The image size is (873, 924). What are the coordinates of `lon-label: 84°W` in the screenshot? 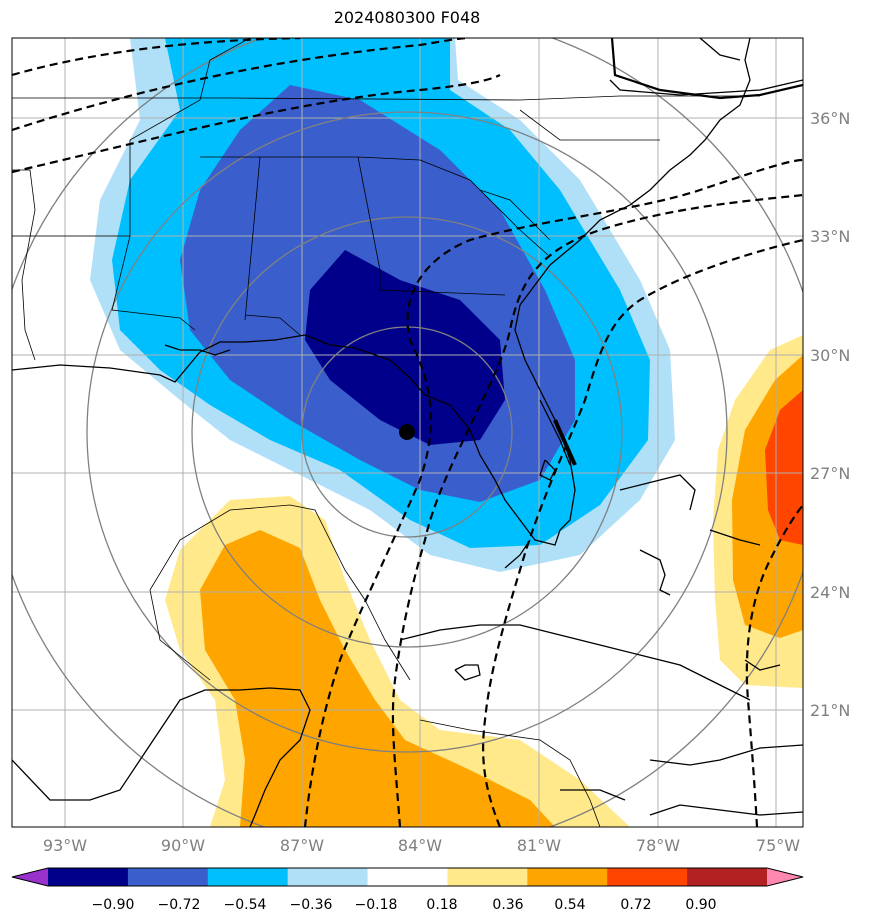 It's located at (420, 845).